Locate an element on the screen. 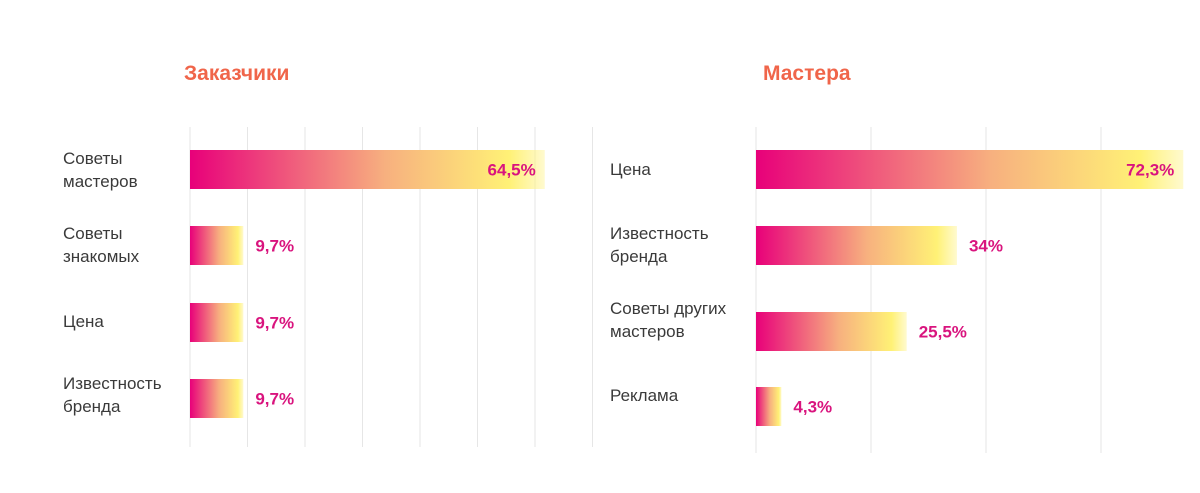 The height and width of the screenshot is (493, 1200). value-label-customers-4: 9,7% is located at coordinates (274, 399).